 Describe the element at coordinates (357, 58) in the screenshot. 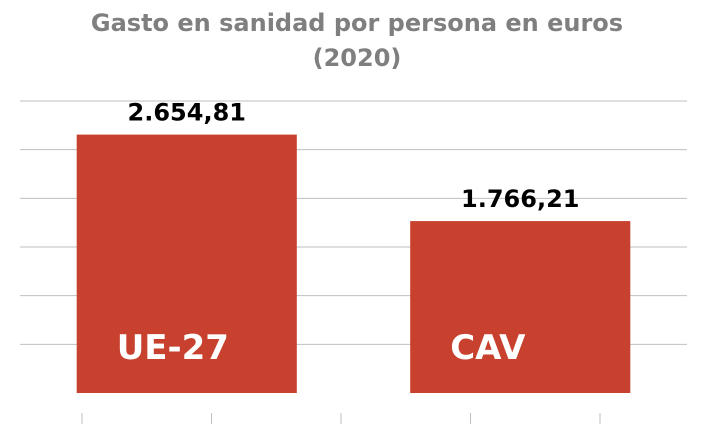

I see `chart-title-line-2: (2020)` at that location.